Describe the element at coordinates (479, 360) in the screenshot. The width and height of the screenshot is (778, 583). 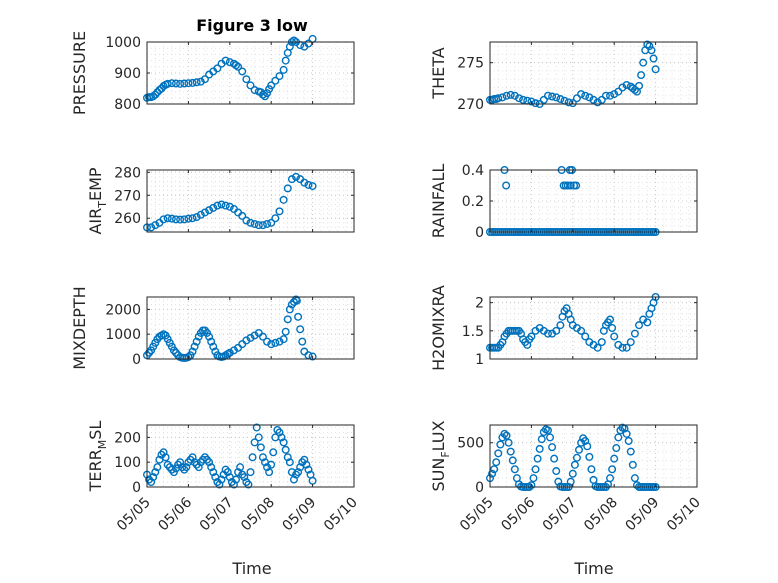
I see `y-tick-label: 1` at that location.